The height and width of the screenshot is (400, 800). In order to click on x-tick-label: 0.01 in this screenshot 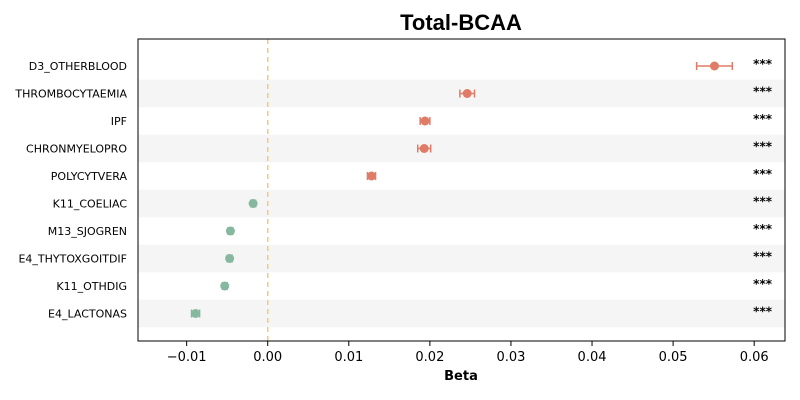, I will do `click(348, 357)`.